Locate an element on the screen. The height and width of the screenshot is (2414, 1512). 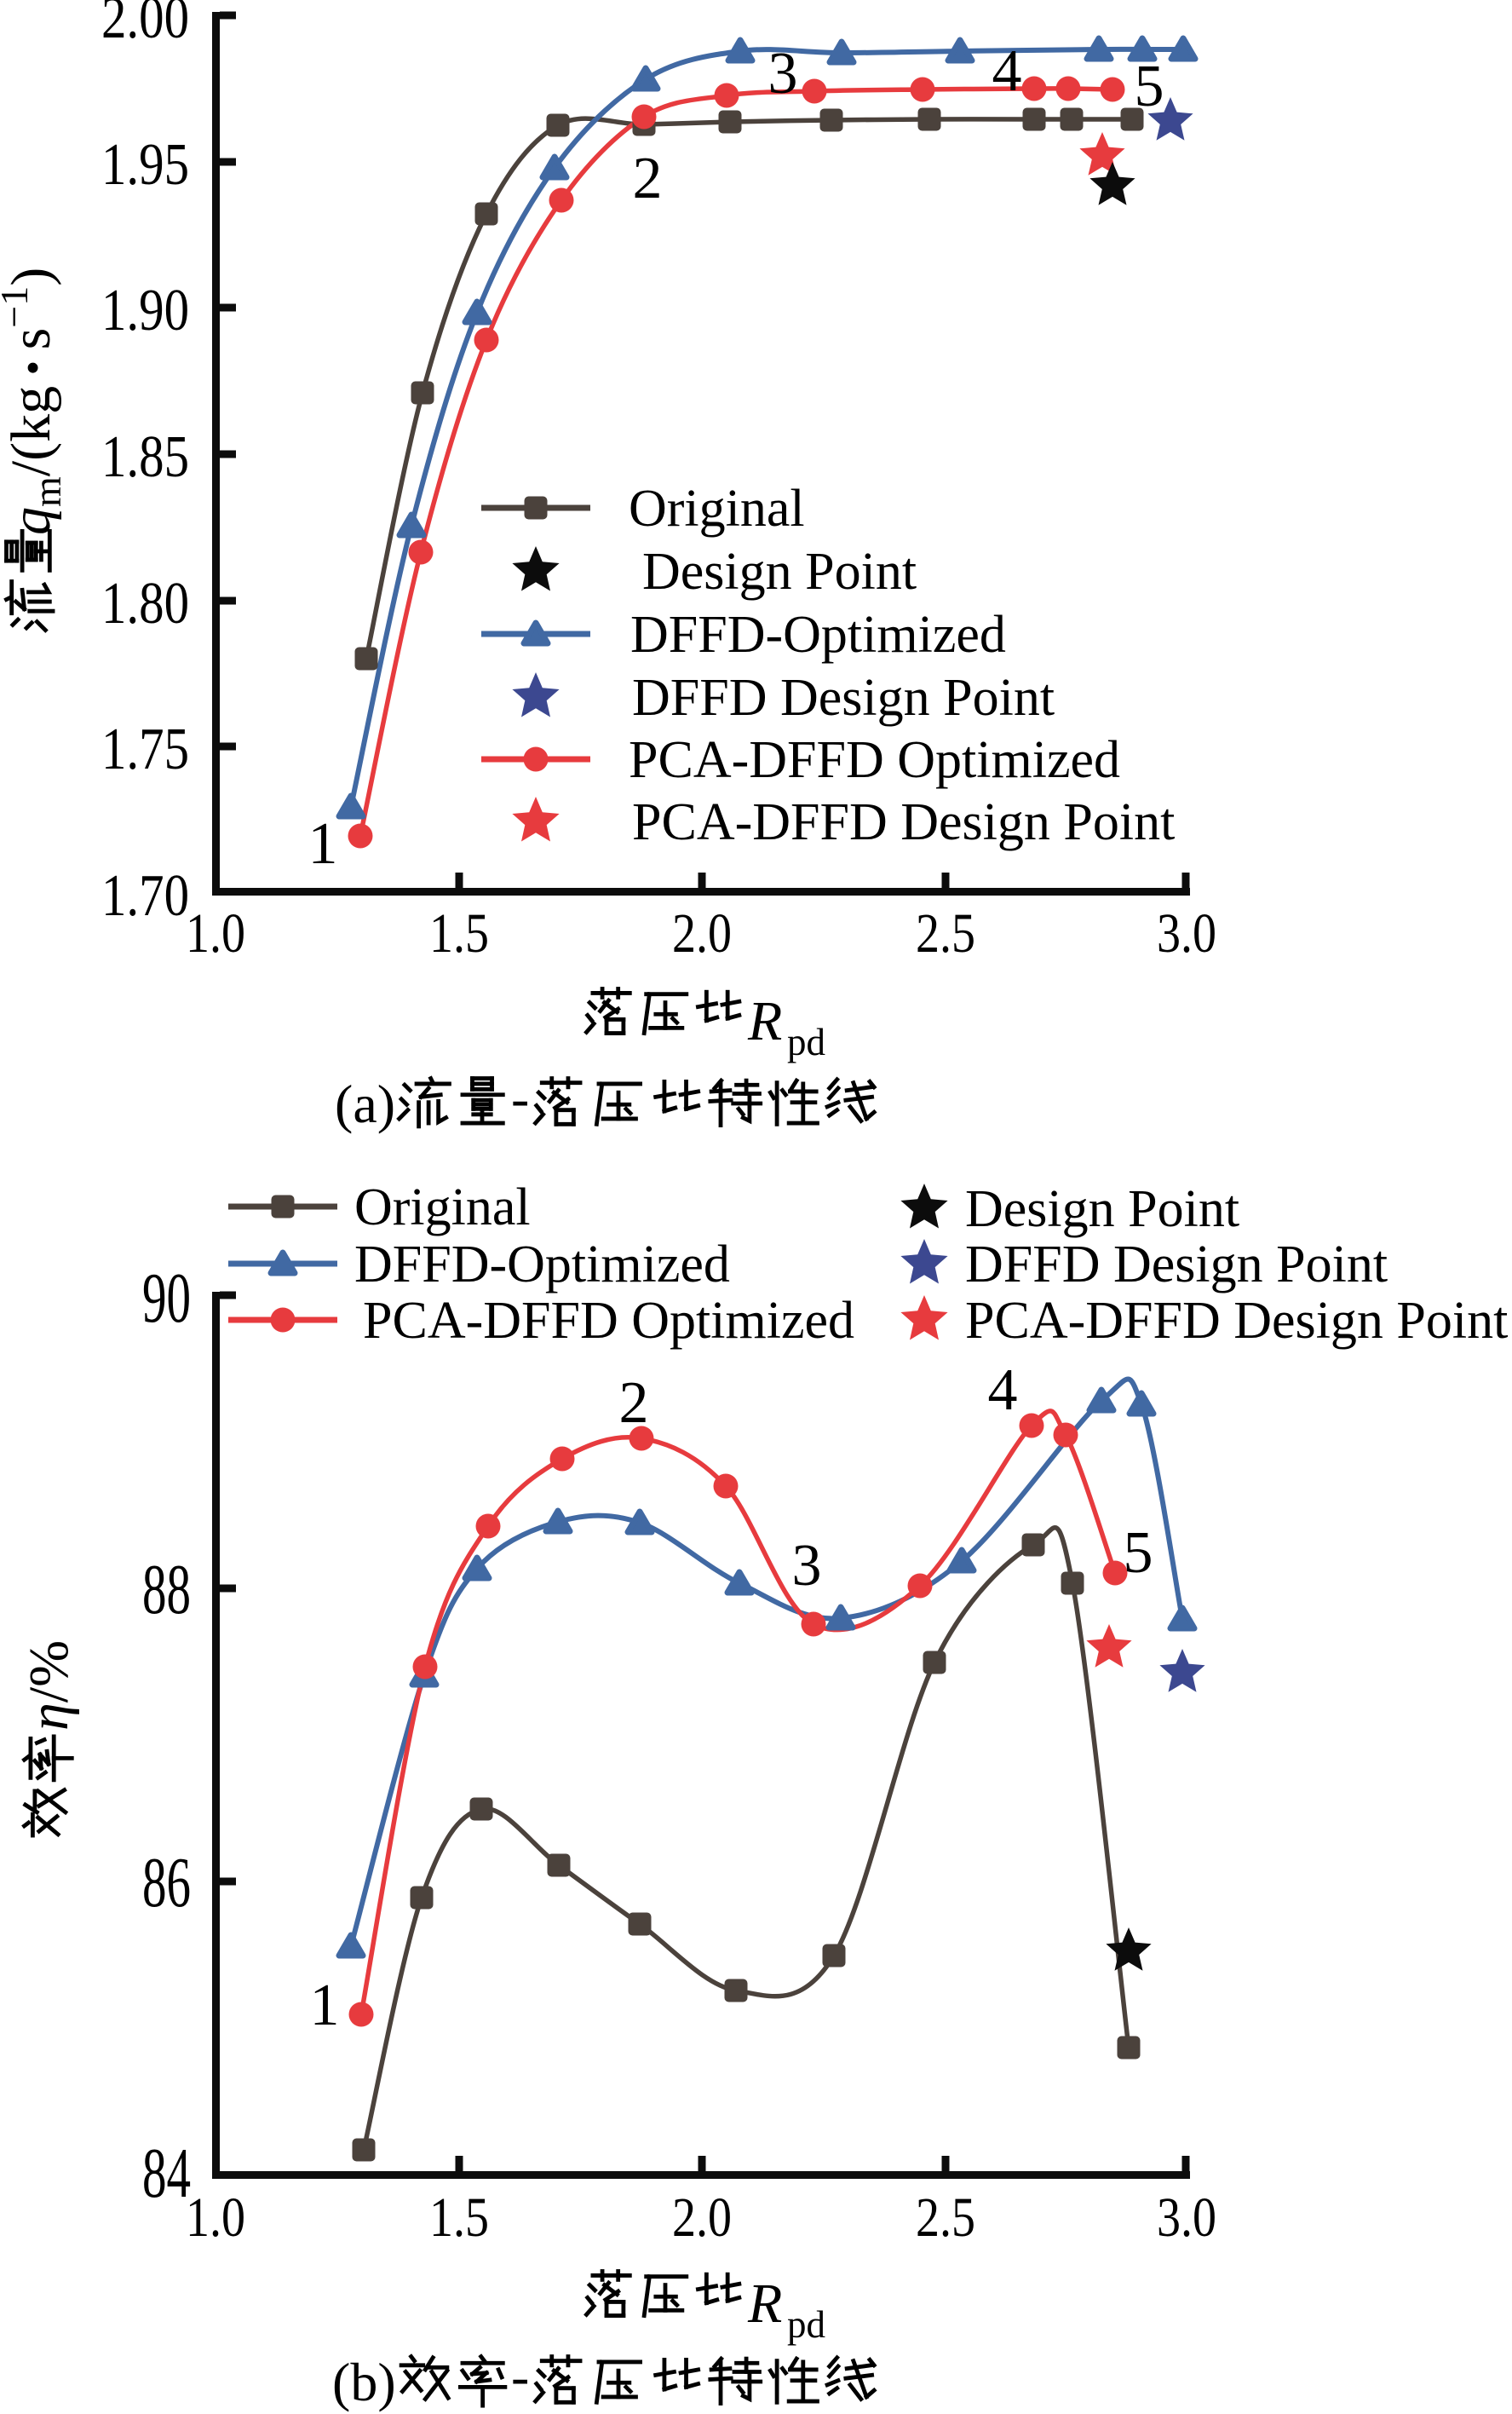
svg-text: 1.95 is located at coordinates (145, 165).